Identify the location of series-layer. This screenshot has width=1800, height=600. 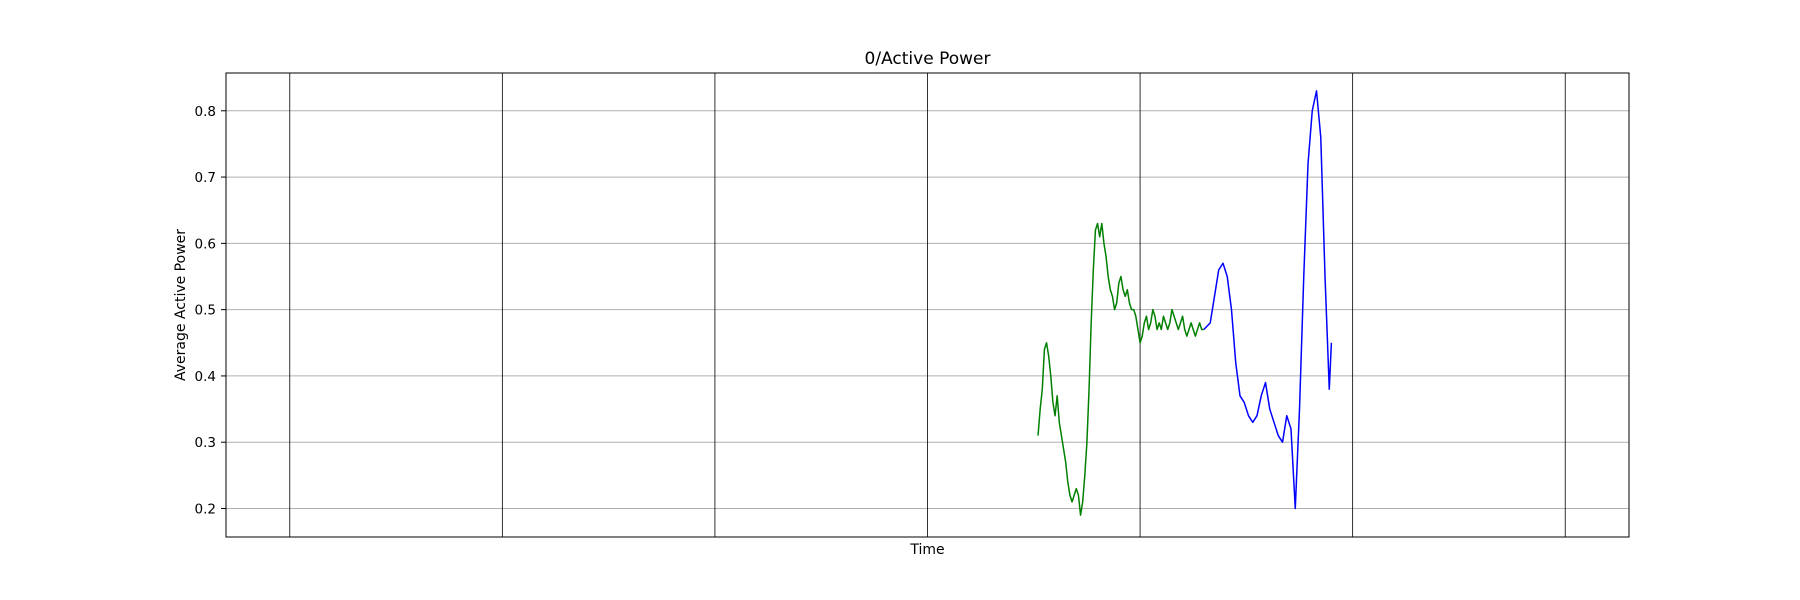
(1185, 303).